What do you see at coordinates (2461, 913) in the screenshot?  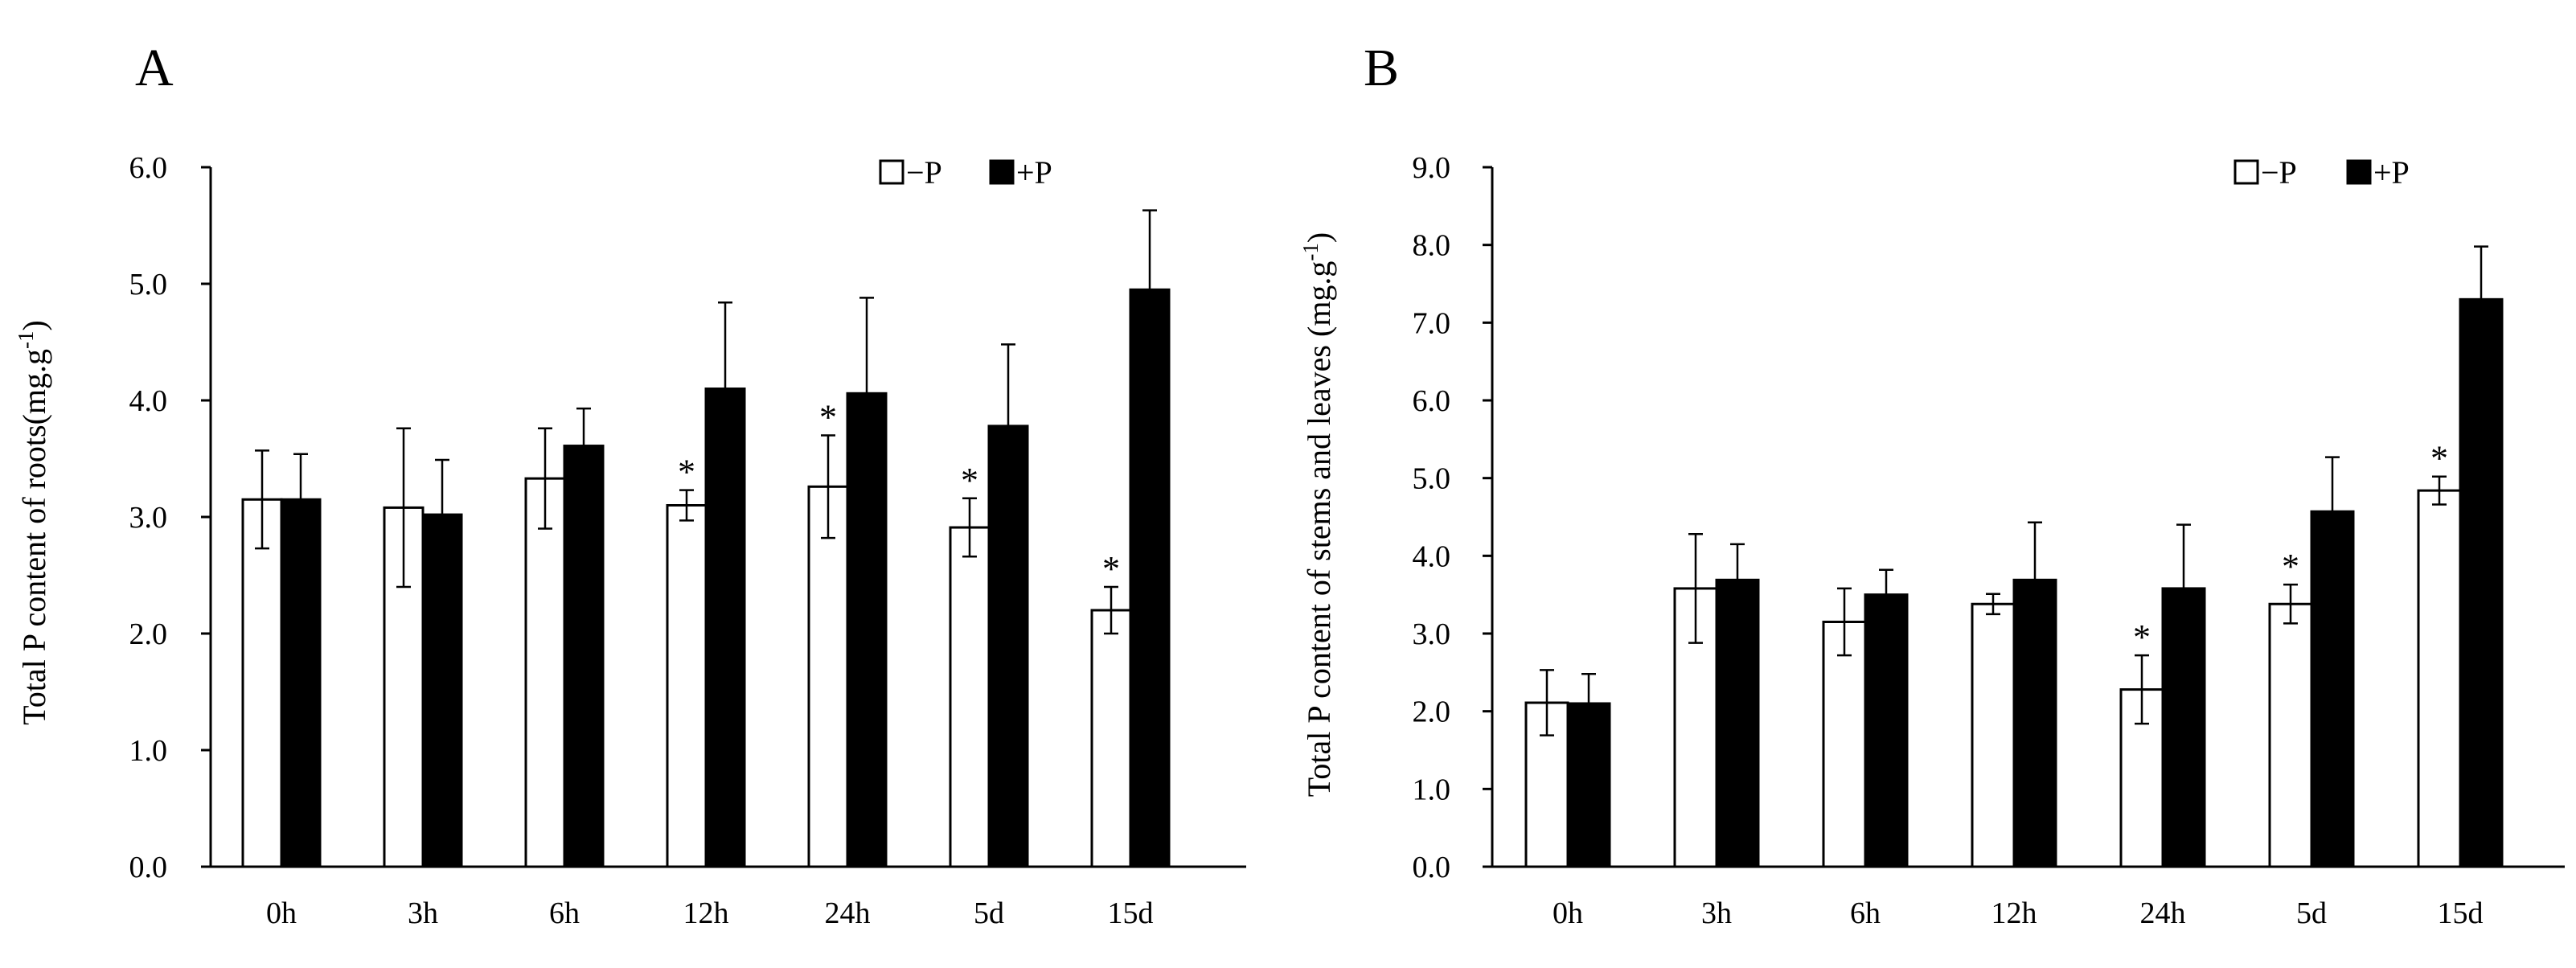 I see `x-tick-label-b: 15d` at bounding box center [2461, 913].